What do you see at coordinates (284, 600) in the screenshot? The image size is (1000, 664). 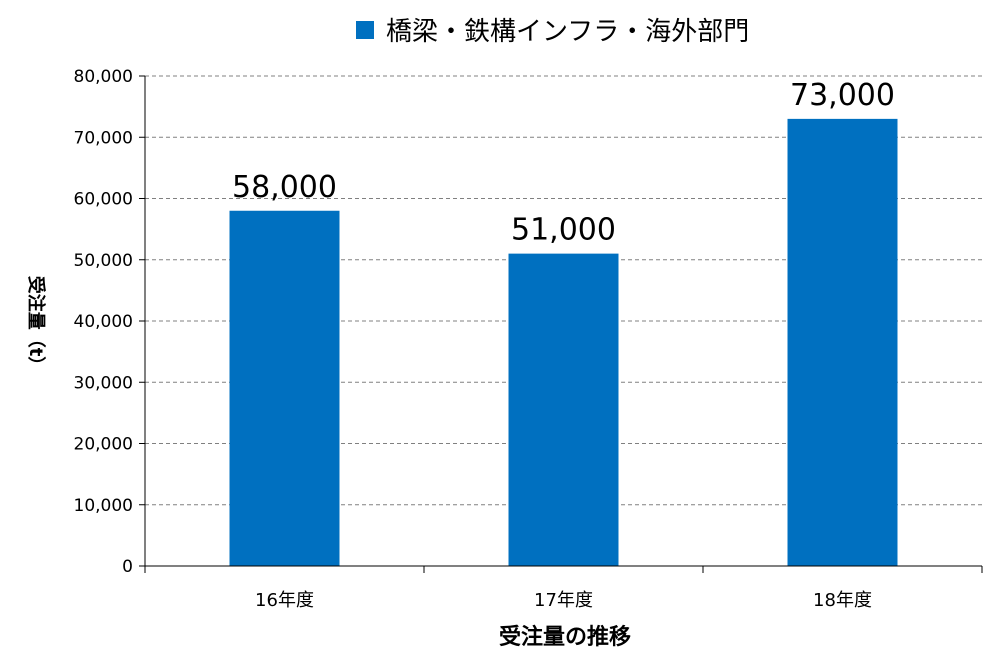 I see `x-tick-label: 16年度` at bounding box center [284, 600].